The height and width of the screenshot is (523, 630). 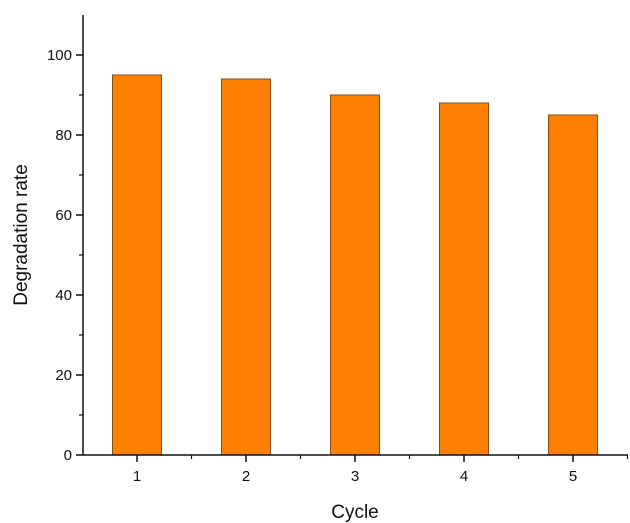 I want to click on y-tick-label: 100, so click(x=59, y=55).